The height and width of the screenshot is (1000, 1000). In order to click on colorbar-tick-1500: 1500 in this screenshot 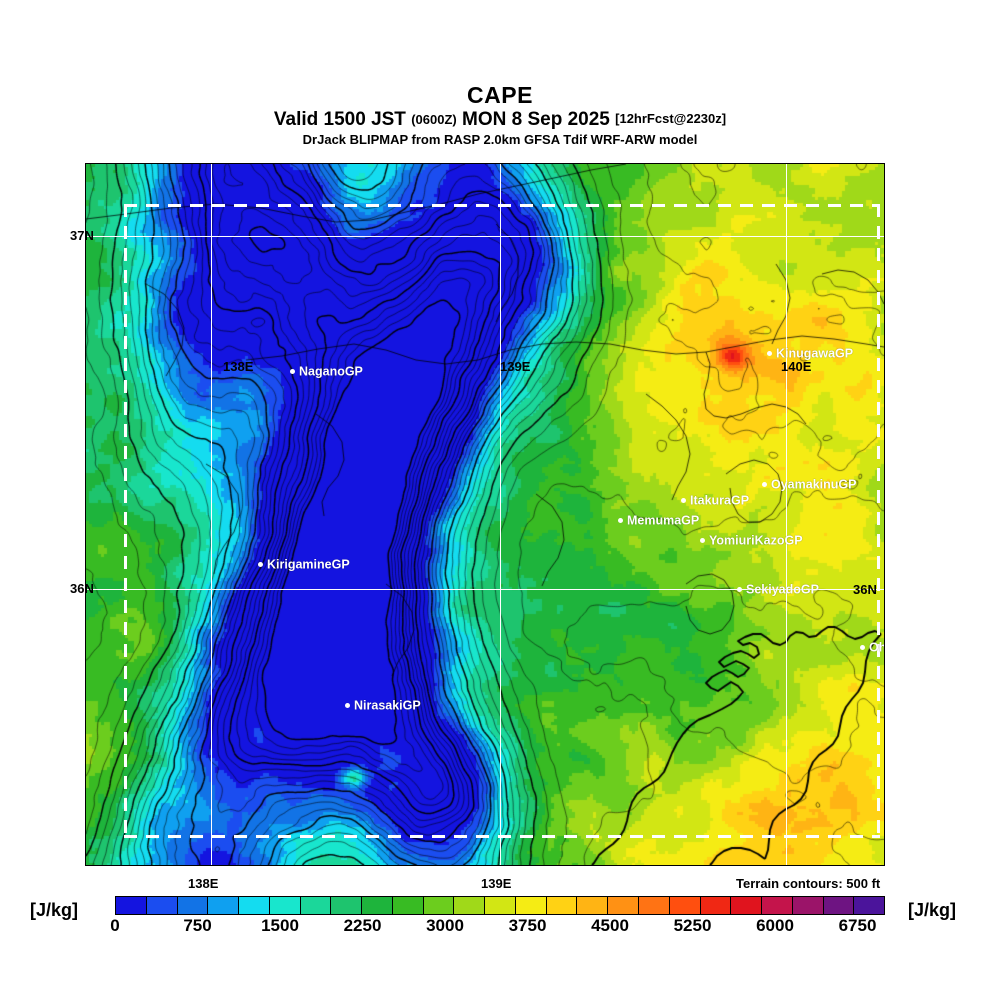, I will do `click(280, 925)`.